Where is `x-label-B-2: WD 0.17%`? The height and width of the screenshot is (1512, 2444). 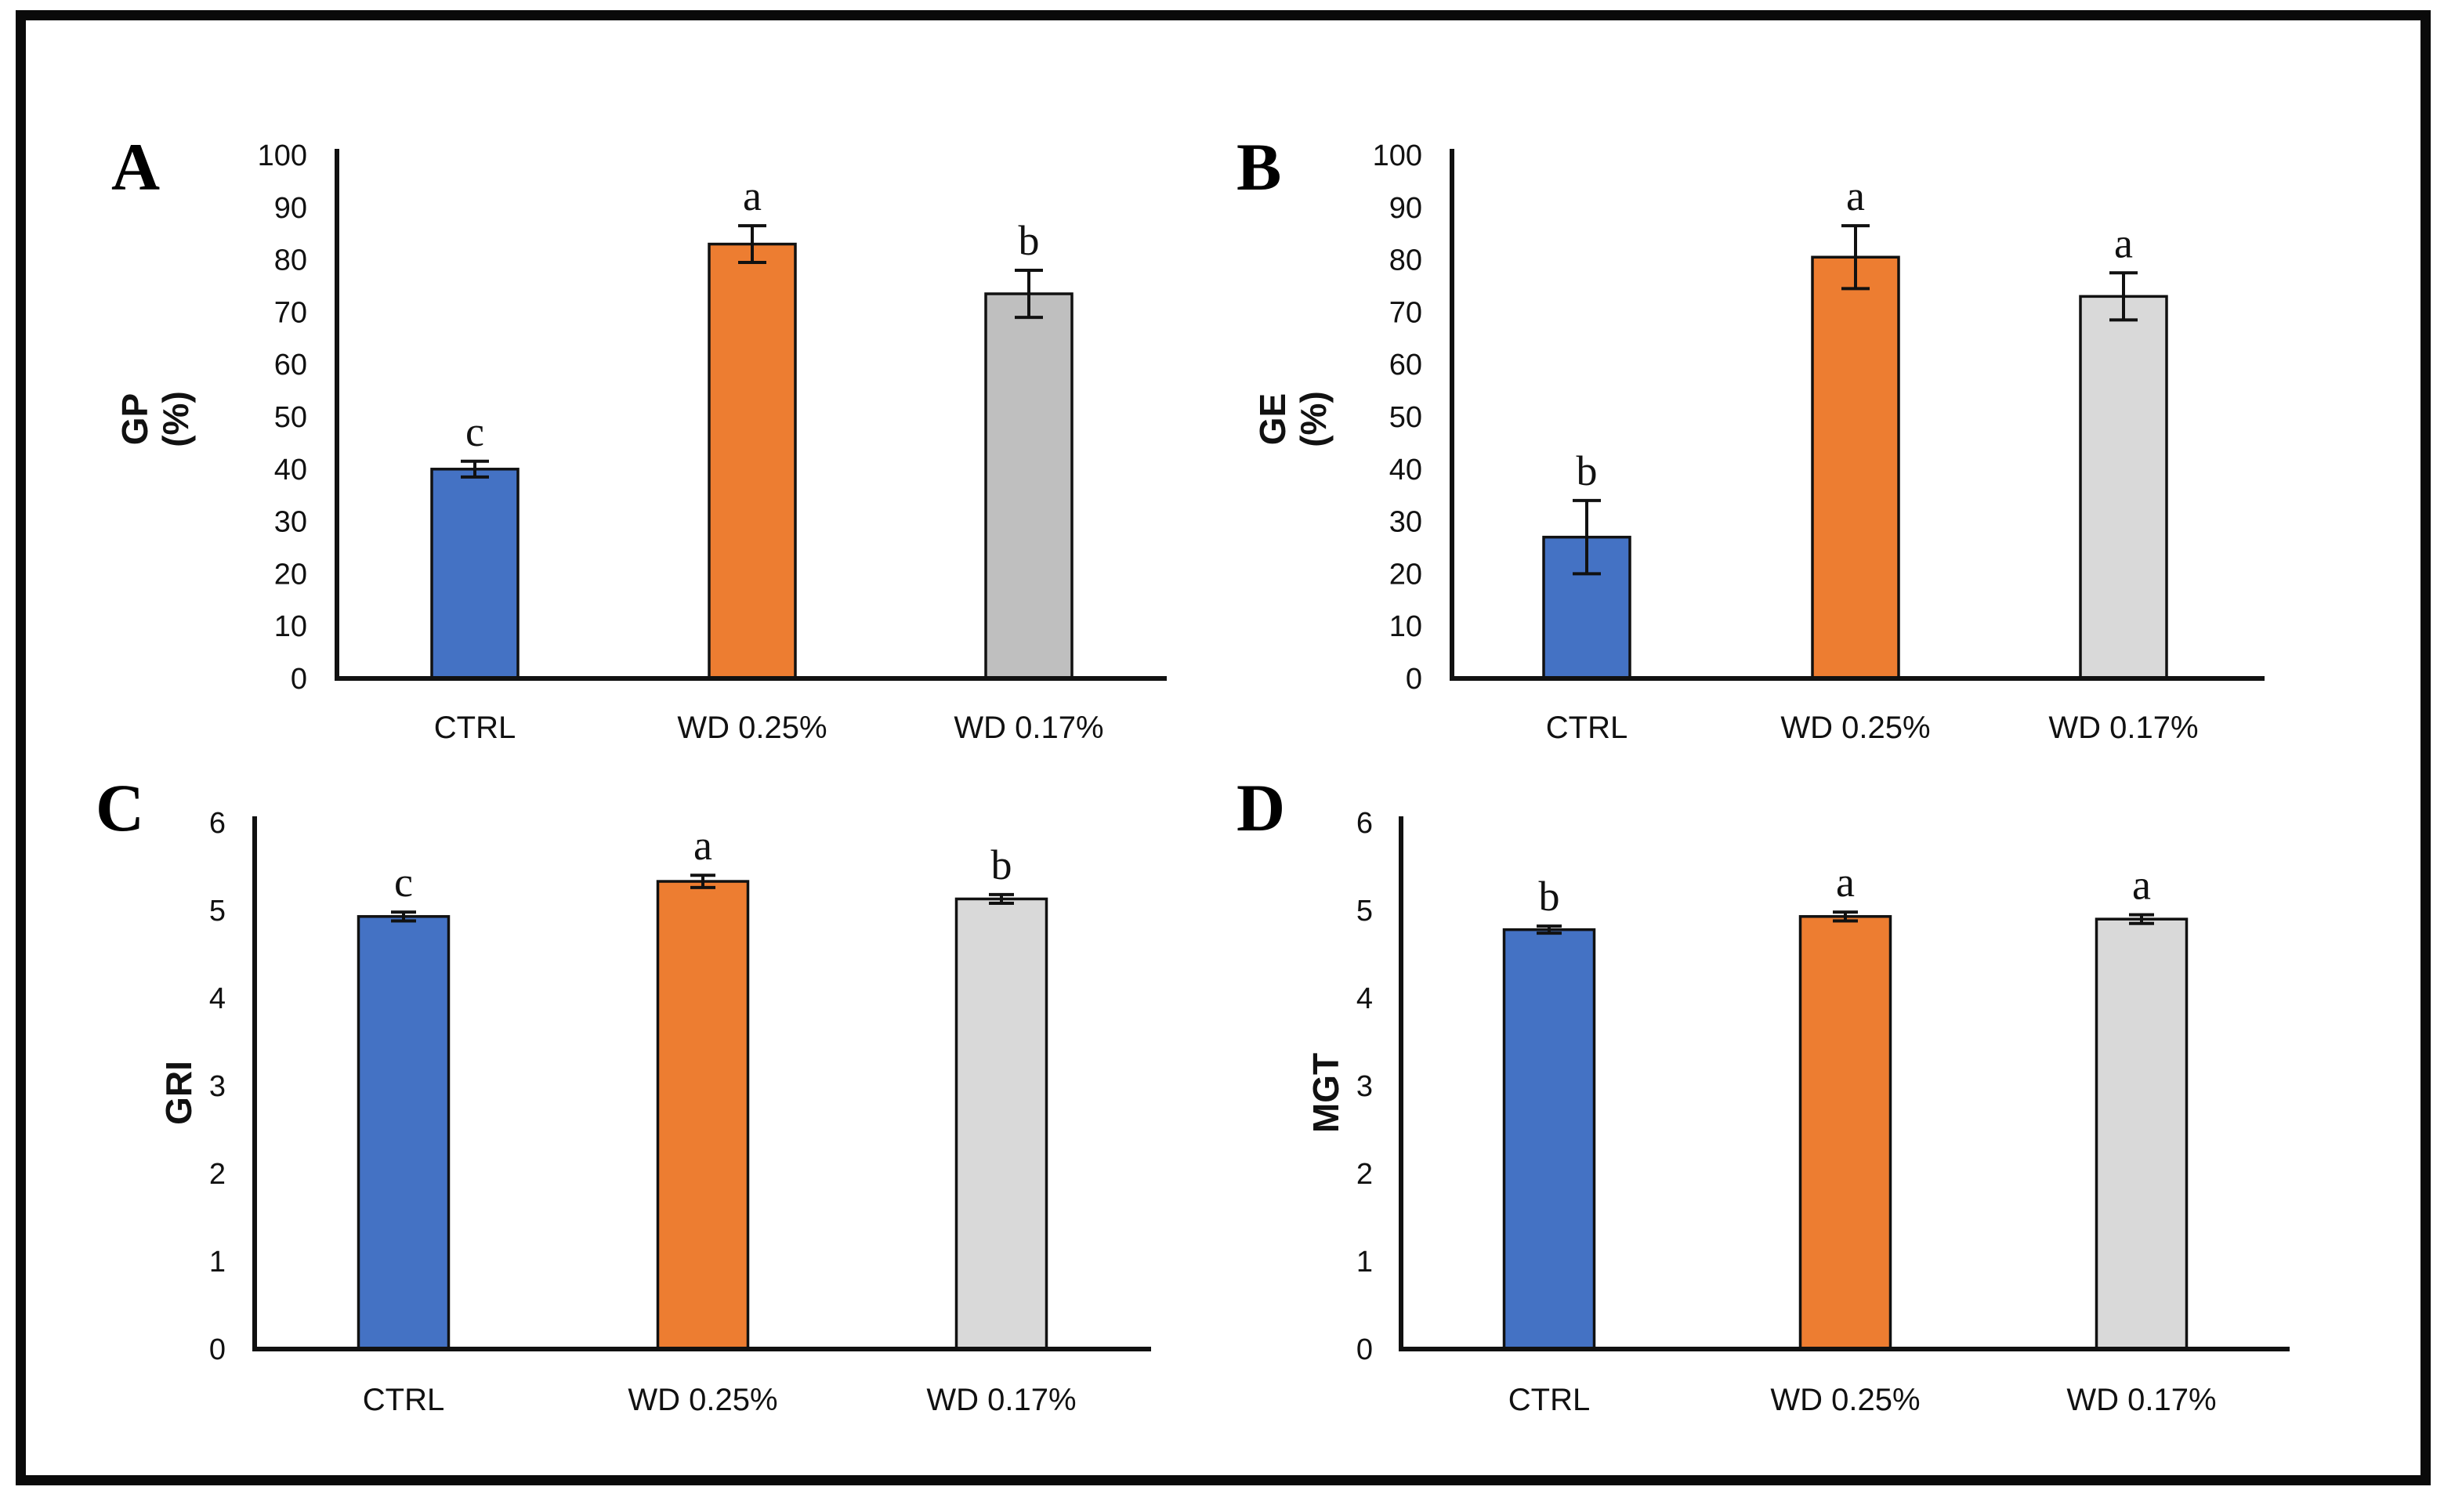 x-label-B-2: WD 0.17% is located at coordinates (2123, 728).